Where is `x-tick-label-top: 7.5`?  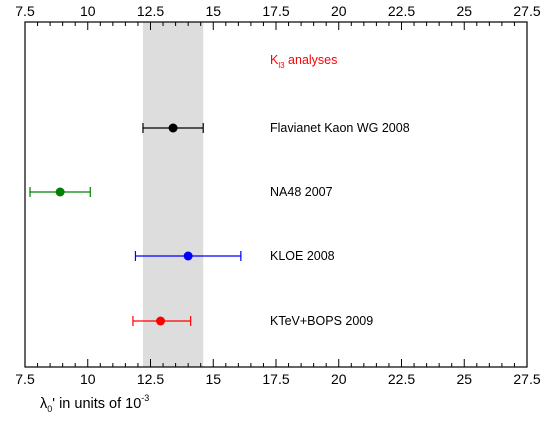
x-tick-label-top: 7.5 is located at coordinates (25, 11).